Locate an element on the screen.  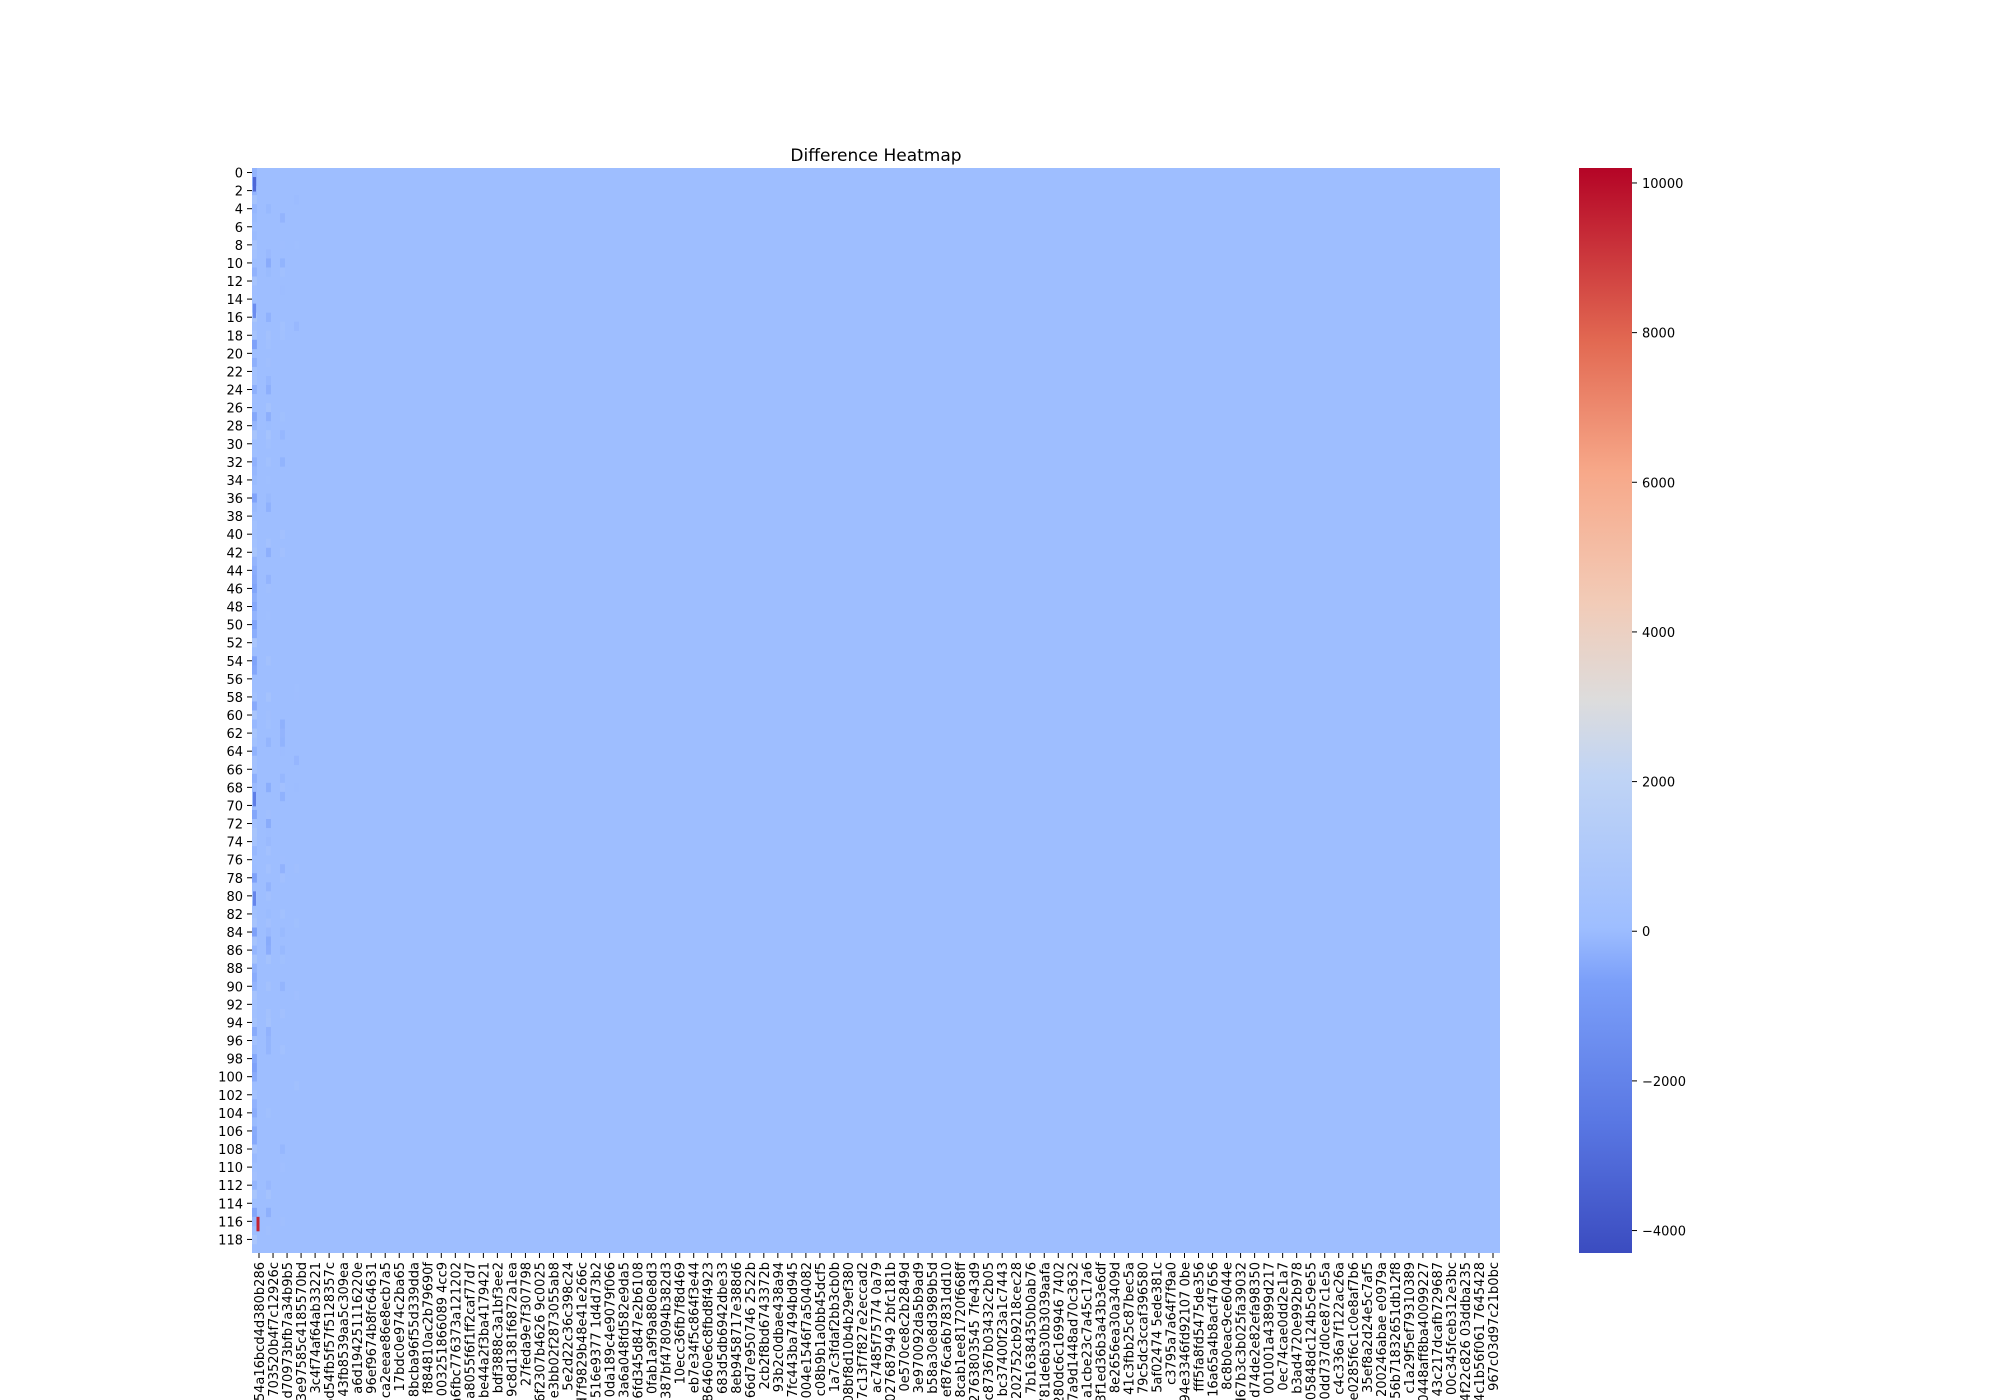
x-tick-label: 8e2656ea30a3409d is located at coordinates (1115, 1327).